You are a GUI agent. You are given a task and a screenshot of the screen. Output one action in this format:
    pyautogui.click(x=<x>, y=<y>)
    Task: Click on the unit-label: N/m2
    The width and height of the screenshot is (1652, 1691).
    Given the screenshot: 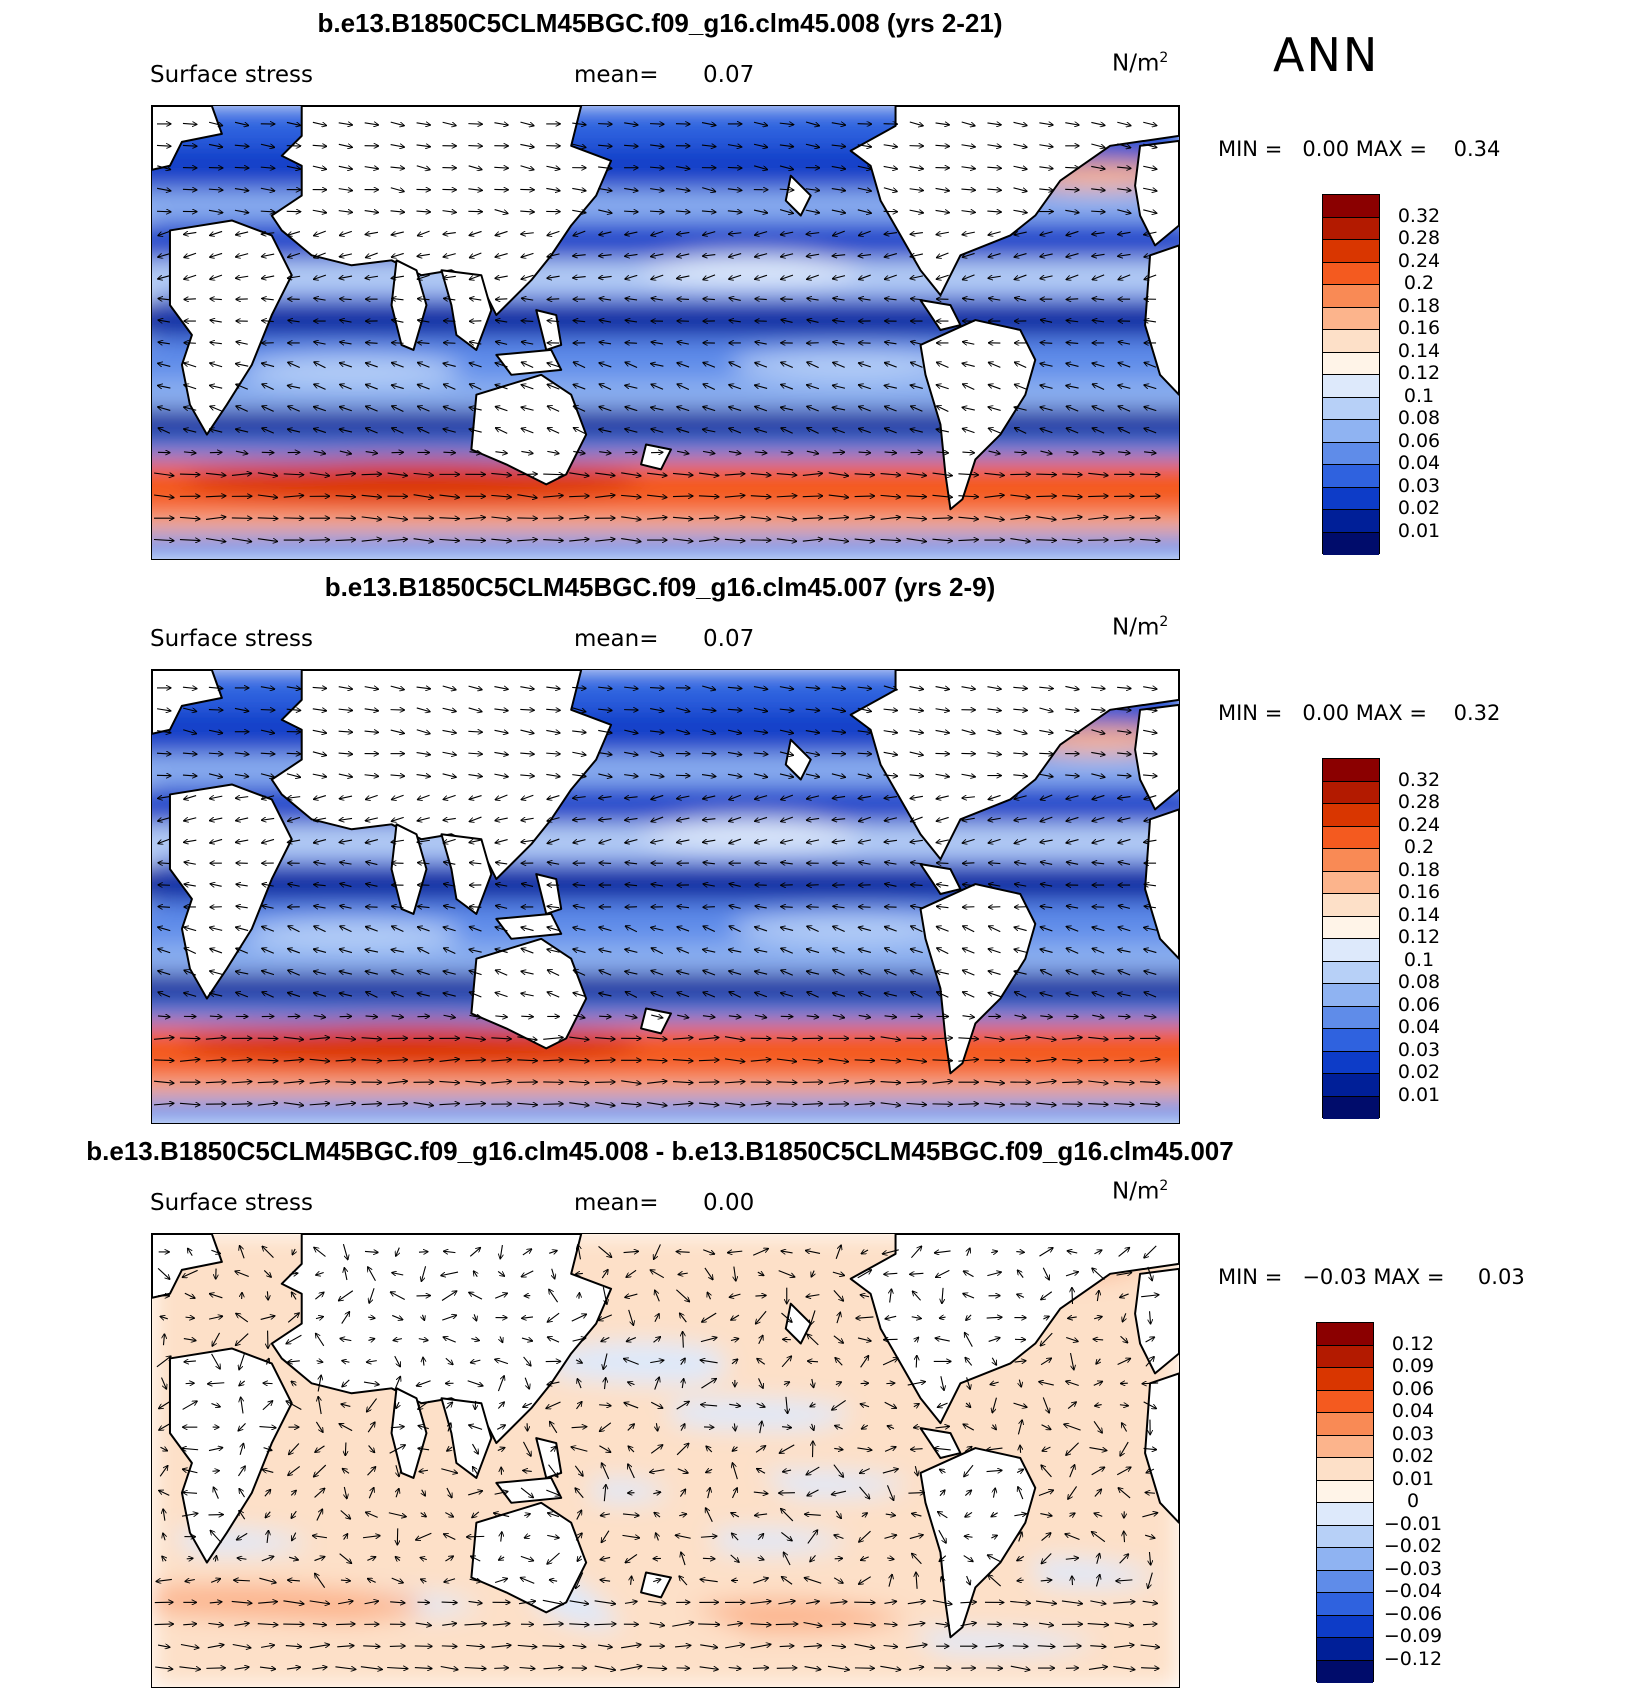 What is the action you would take?
    pyautogui.click(x=1140, y=1191)
    